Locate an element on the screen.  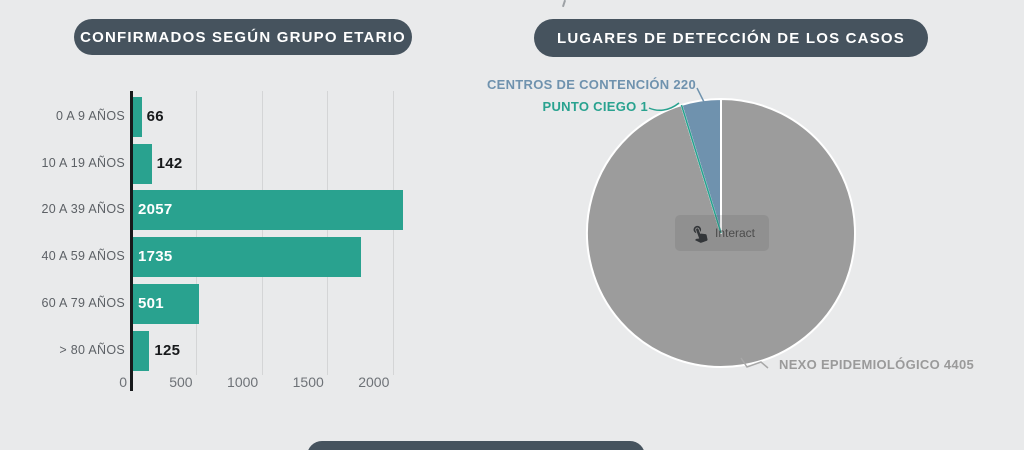
bar-chart-title-pill: CONFIRMADOS SEGÚN GRUPO ETARIO is located at coordinates (243, 37).